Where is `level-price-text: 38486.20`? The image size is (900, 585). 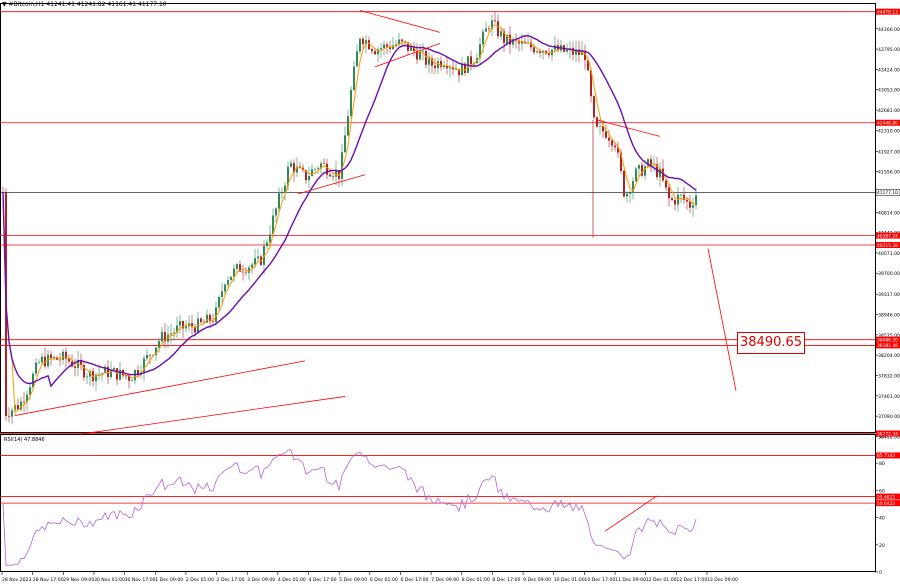 level-price-text: 38486.20 is located at coordinates (887, 340).